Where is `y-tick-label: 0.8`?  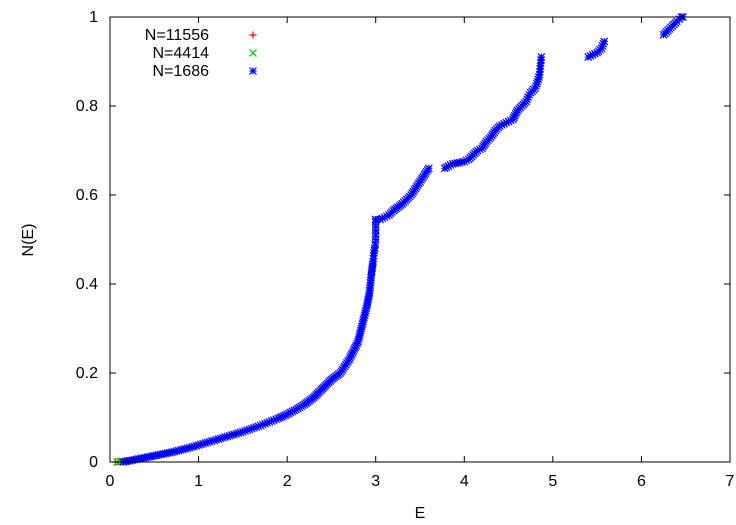 y-tick-label: 0.8 is located at coordinates (87, 106).